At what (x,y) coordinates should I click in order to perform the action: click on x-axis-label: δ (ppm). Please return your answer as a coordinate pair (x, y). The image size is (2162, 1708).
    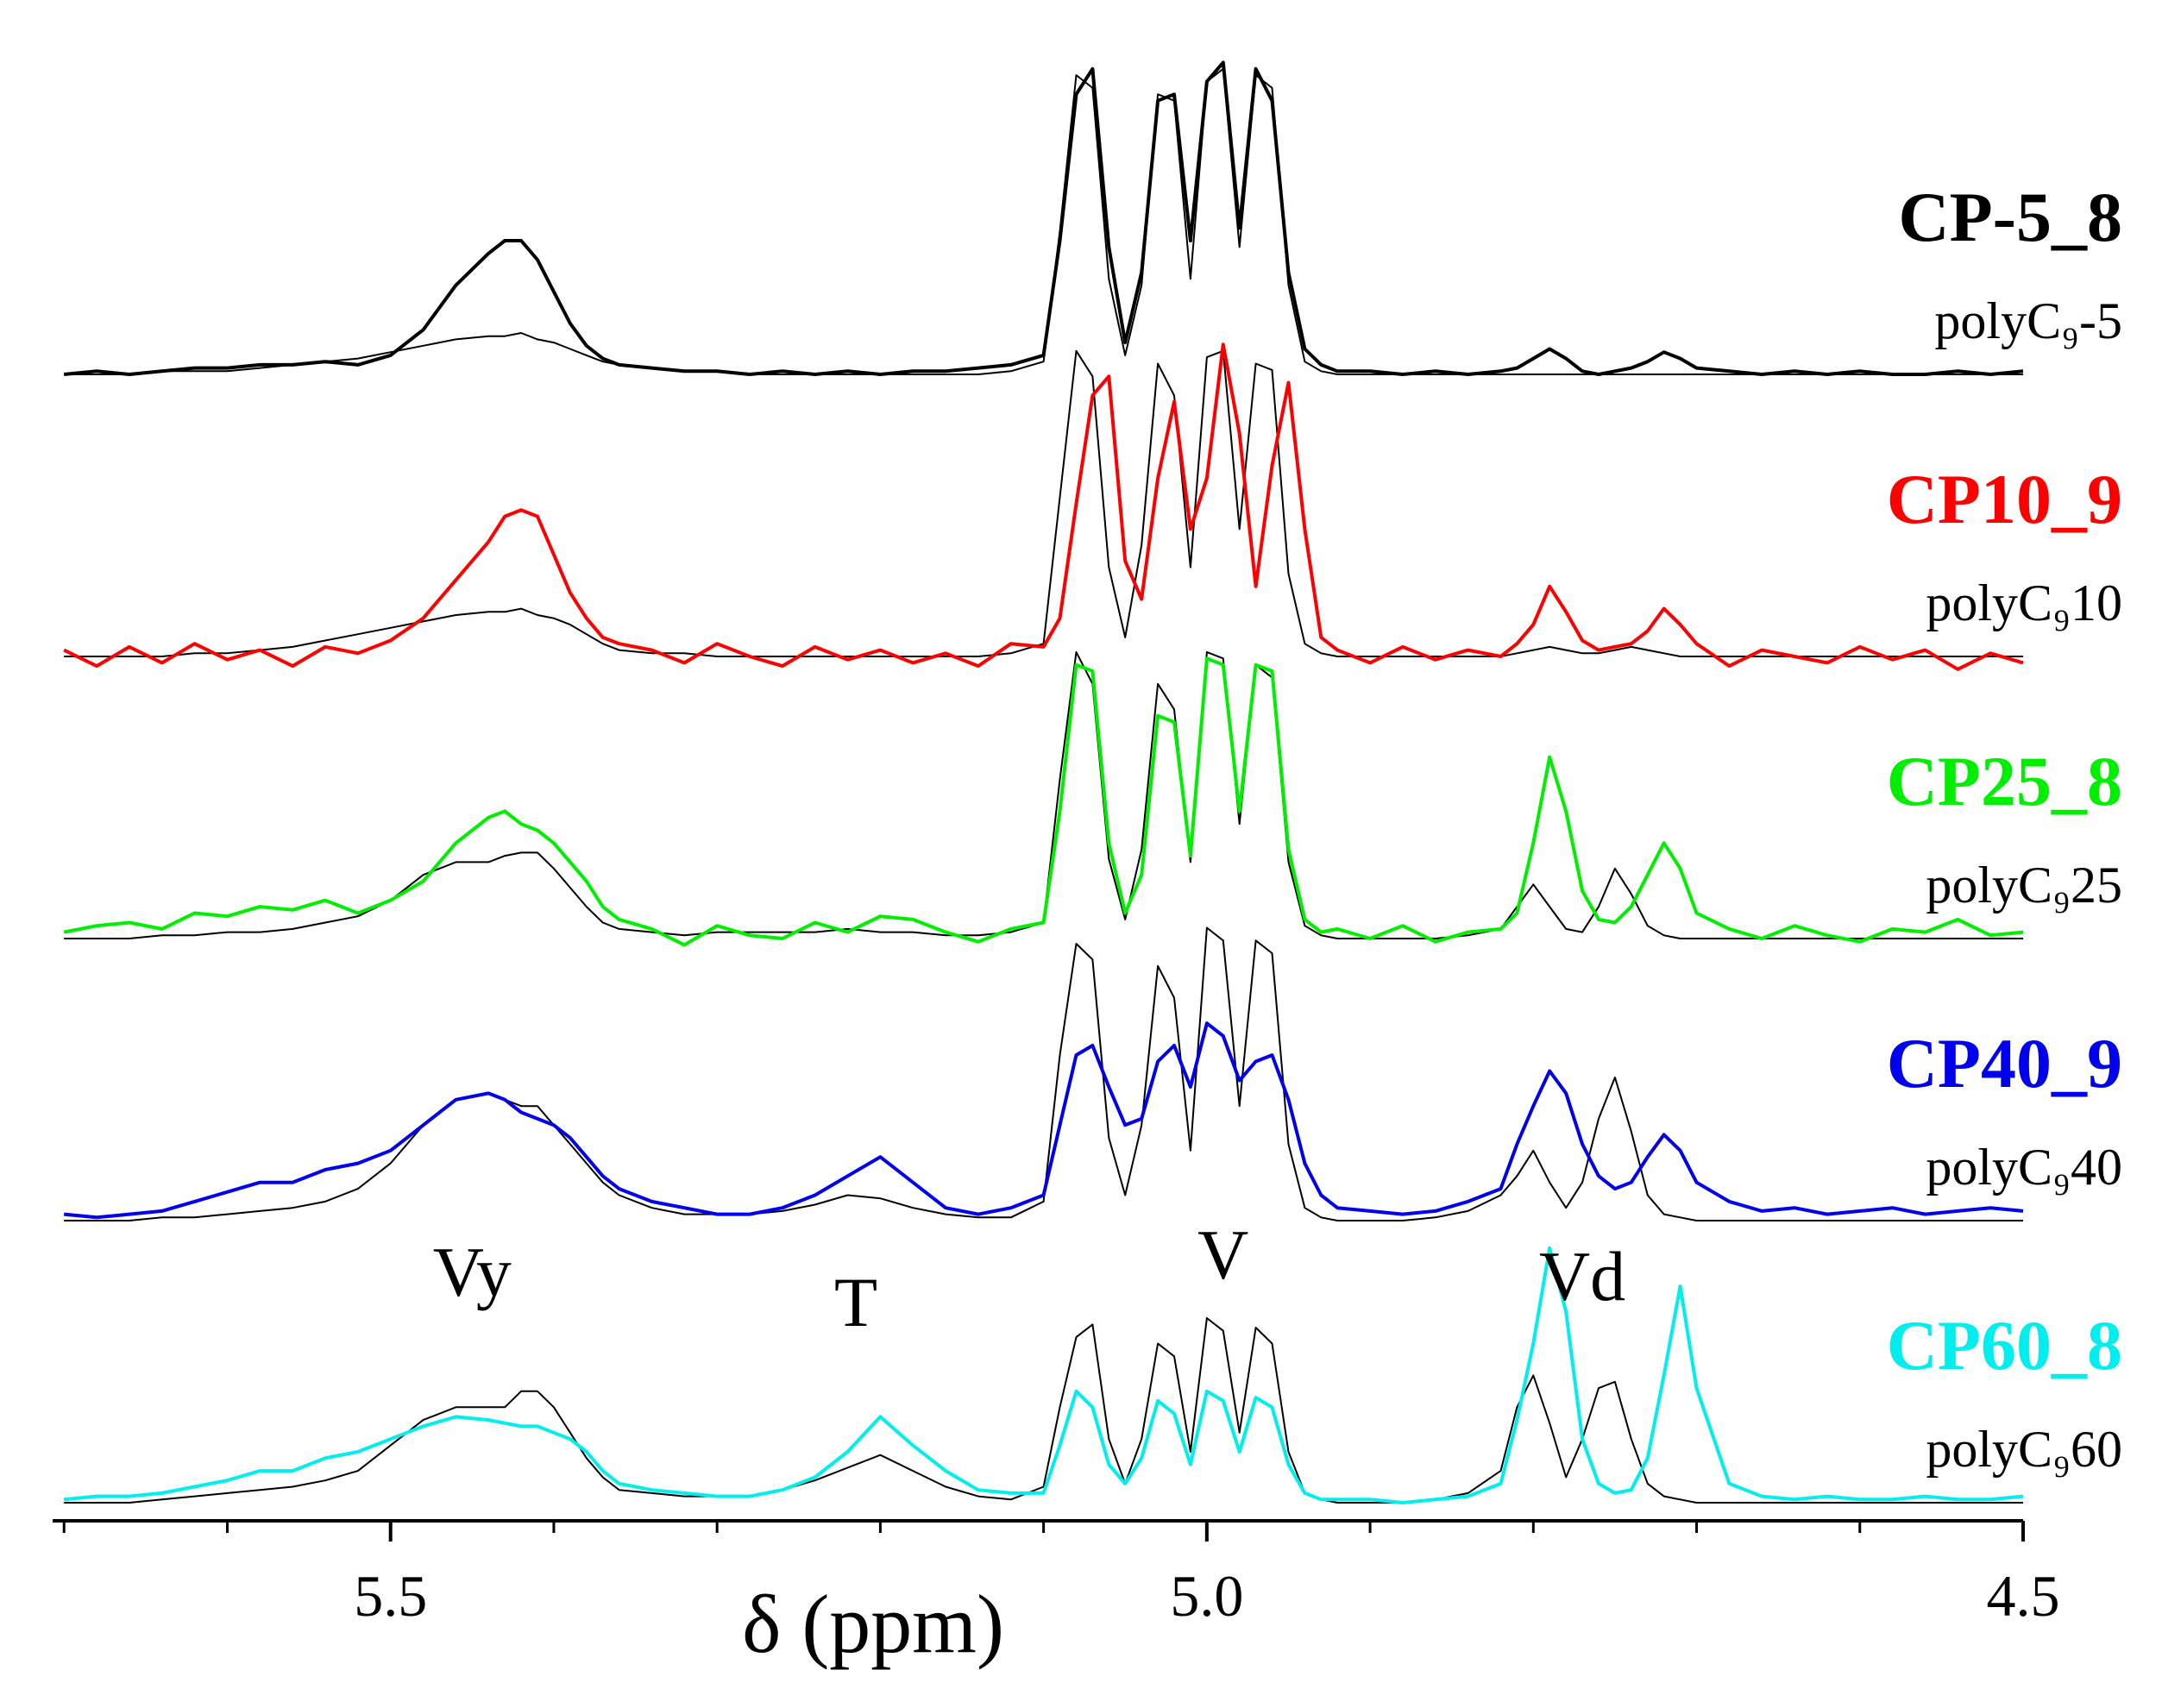
    Looking at the image, I should click on (873, 1624).